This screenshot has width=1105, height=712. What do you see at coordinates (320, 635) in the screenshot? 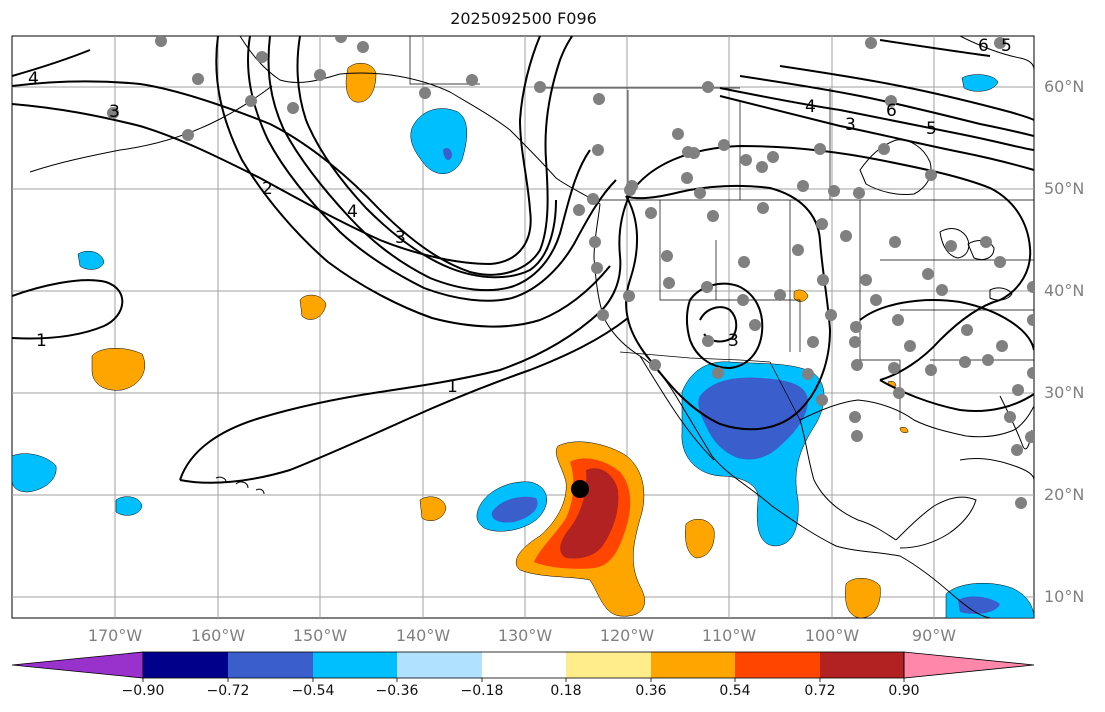
I see `lon-label: 150°W` at bounding box center [320, 635].